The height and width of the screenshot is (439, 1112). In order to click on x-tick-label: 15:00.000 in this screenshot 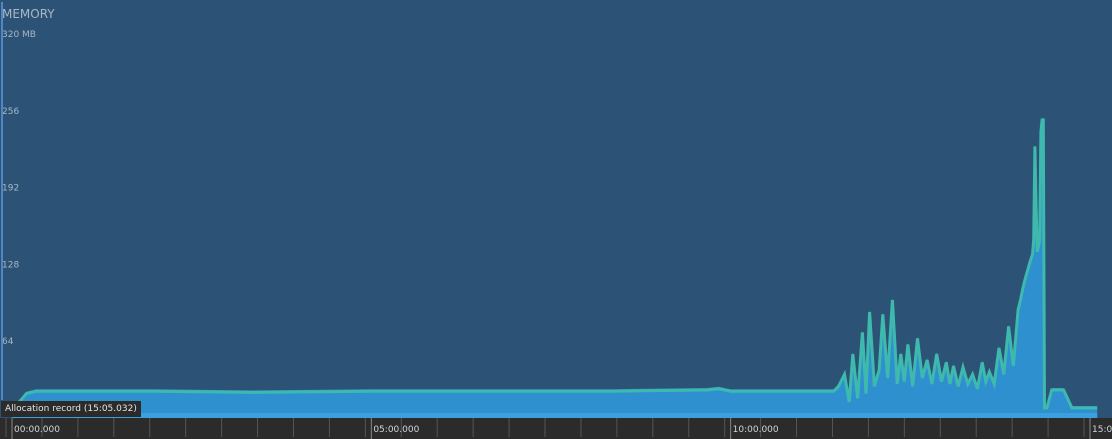, I will do `click(1102, 430)`.